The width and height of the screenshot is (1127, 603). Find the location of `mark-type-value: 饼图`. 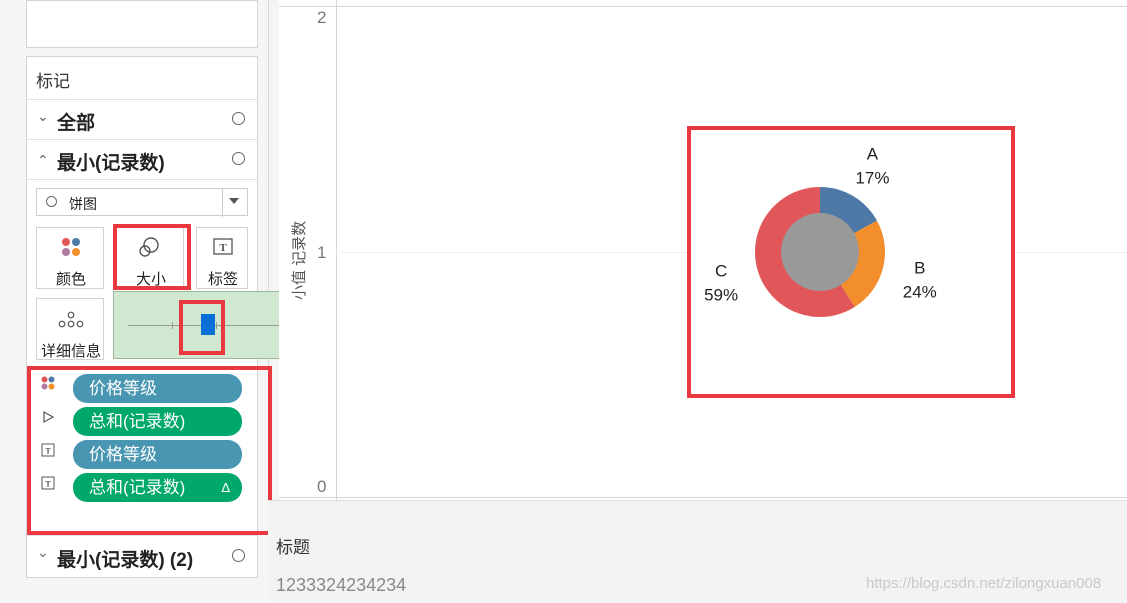

mark-type-value: 饼图 is located at coordinates (83, 204).